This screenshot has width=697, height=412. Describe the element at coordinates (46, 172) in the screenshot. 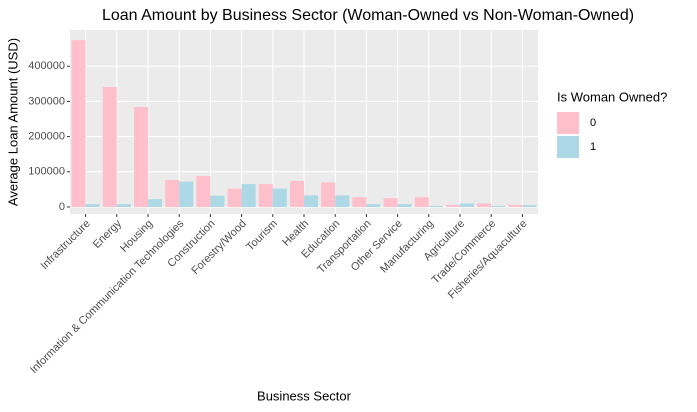

I see `y-tick-label: 100000` at that location.